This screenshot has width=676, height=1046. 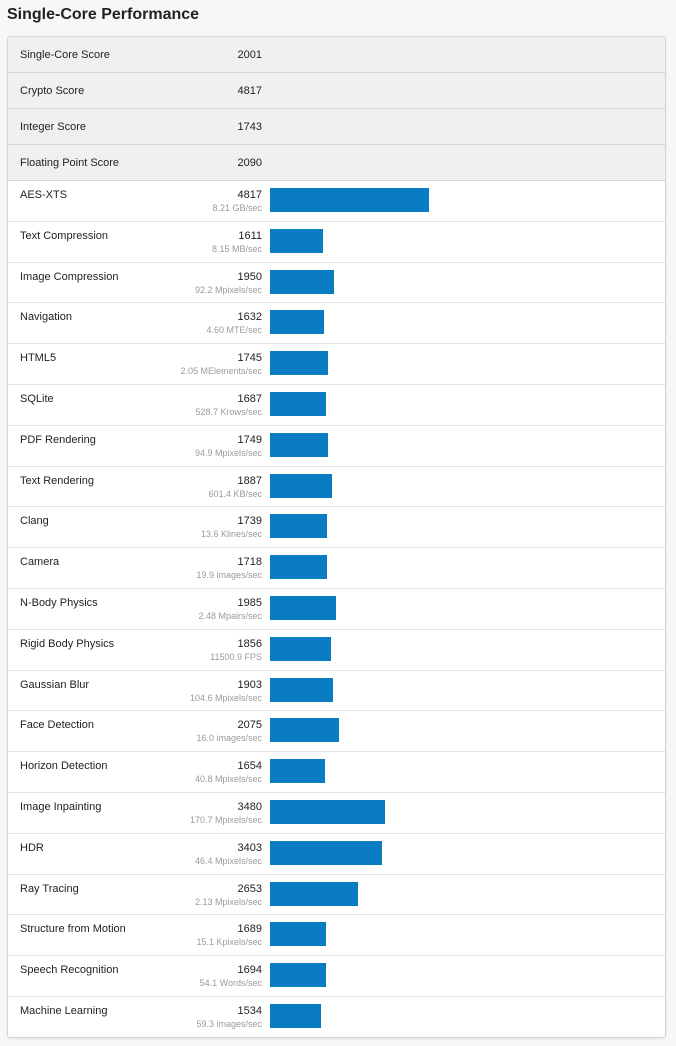 I want to click on benchmark-row: Text Rendering 1887 601.4 KB/sec, so click(x=336, y=487).